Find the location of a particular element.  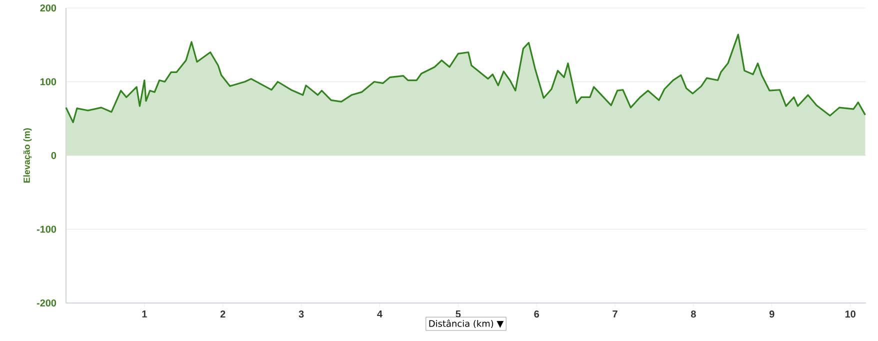

x-tick-label: 2 is located at coordinates (223, 314).